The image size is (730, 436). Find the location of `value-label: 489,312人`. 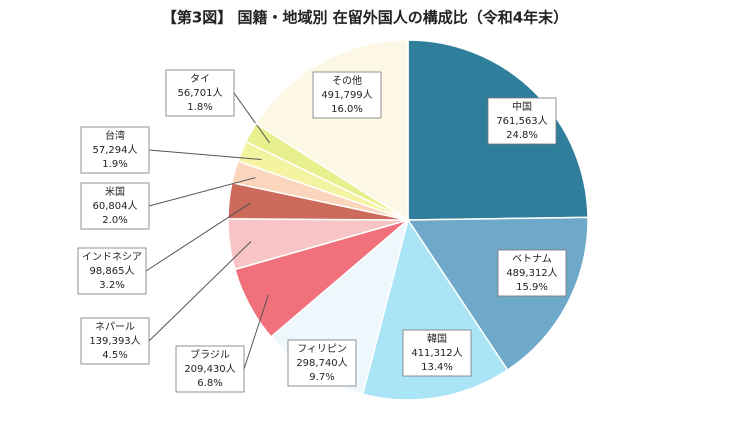

value-label: 489,312人 is located at coordinates (531, 273).